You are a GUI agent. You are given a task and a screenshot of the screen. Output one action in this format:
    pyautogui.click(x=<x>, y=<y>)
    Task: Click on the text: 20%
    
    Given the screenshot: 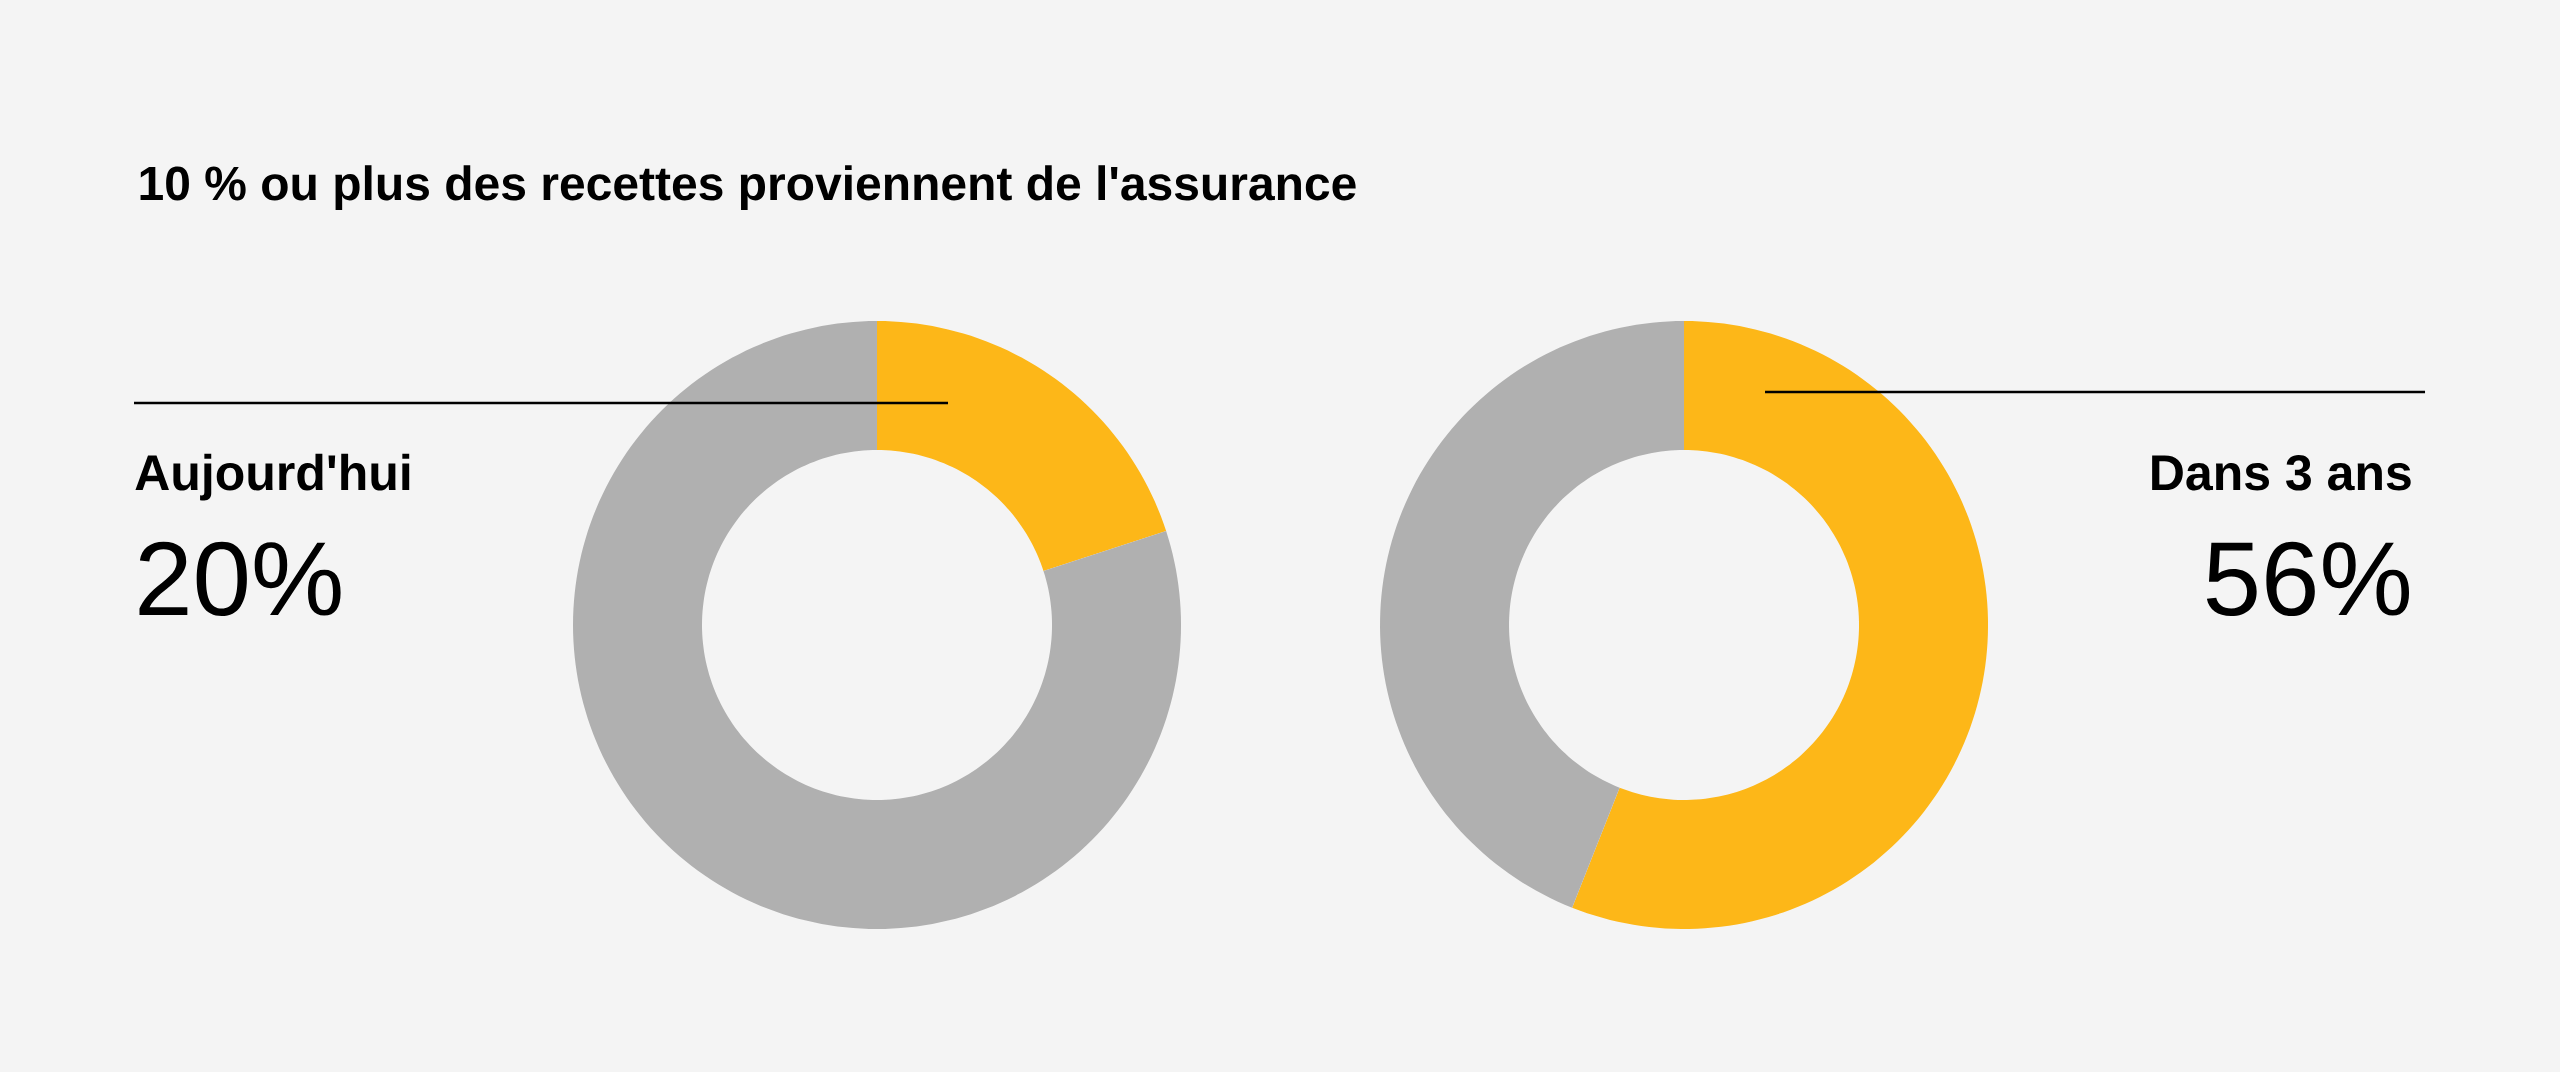 What is the action you would take?
    pyautogui.click(x=240, y=579)
    